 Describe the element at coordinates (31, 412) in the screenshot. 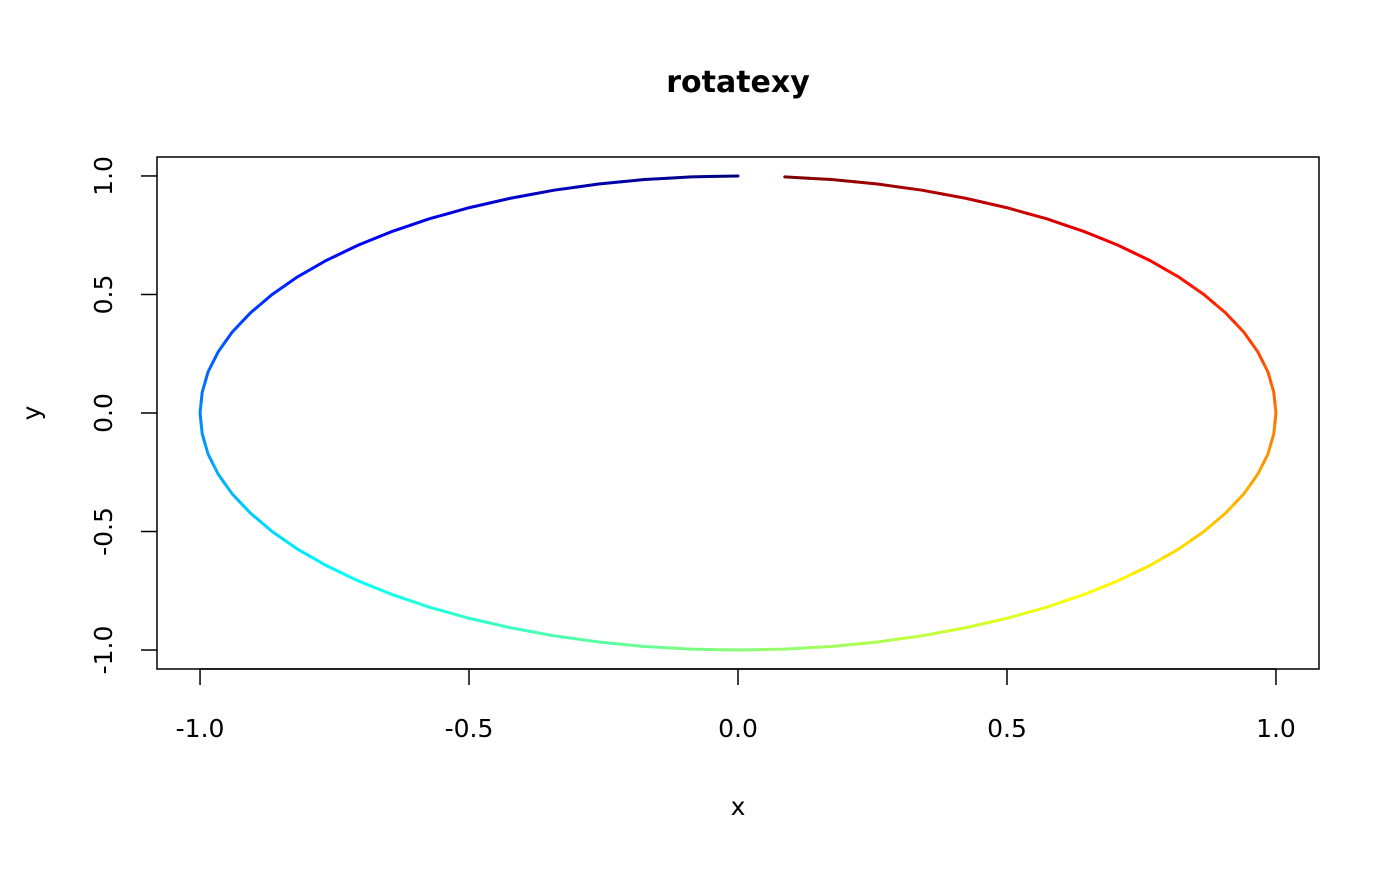

I see `y-axis-label: y` at that location.